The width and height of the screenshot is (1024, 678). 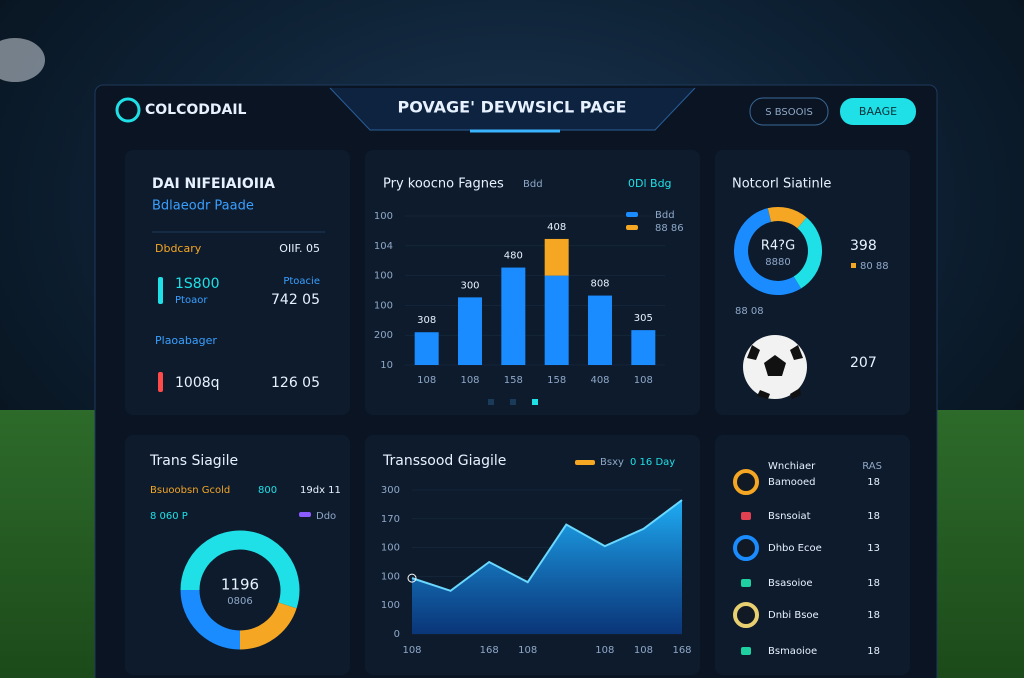 What do you see at coordinates (213, 184) in the screenshot?
I see `panel-title: DAI NIFEIAIOIIA` at bounding box center [213, 184].